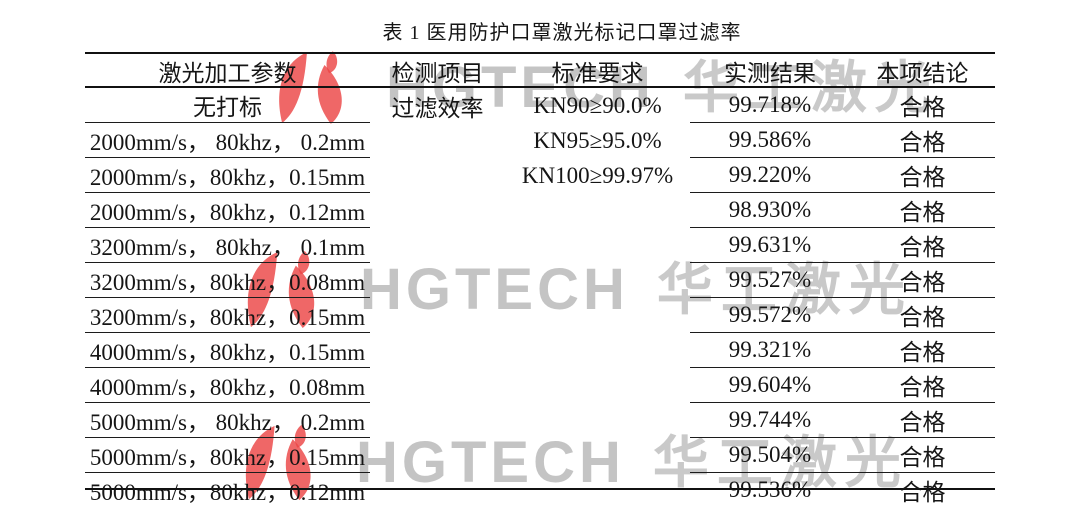  What do you see at coordinates (437, 108) in the screenshot?
I see `cell-test-item: 过滤效率` at bounding box center [437, 108].